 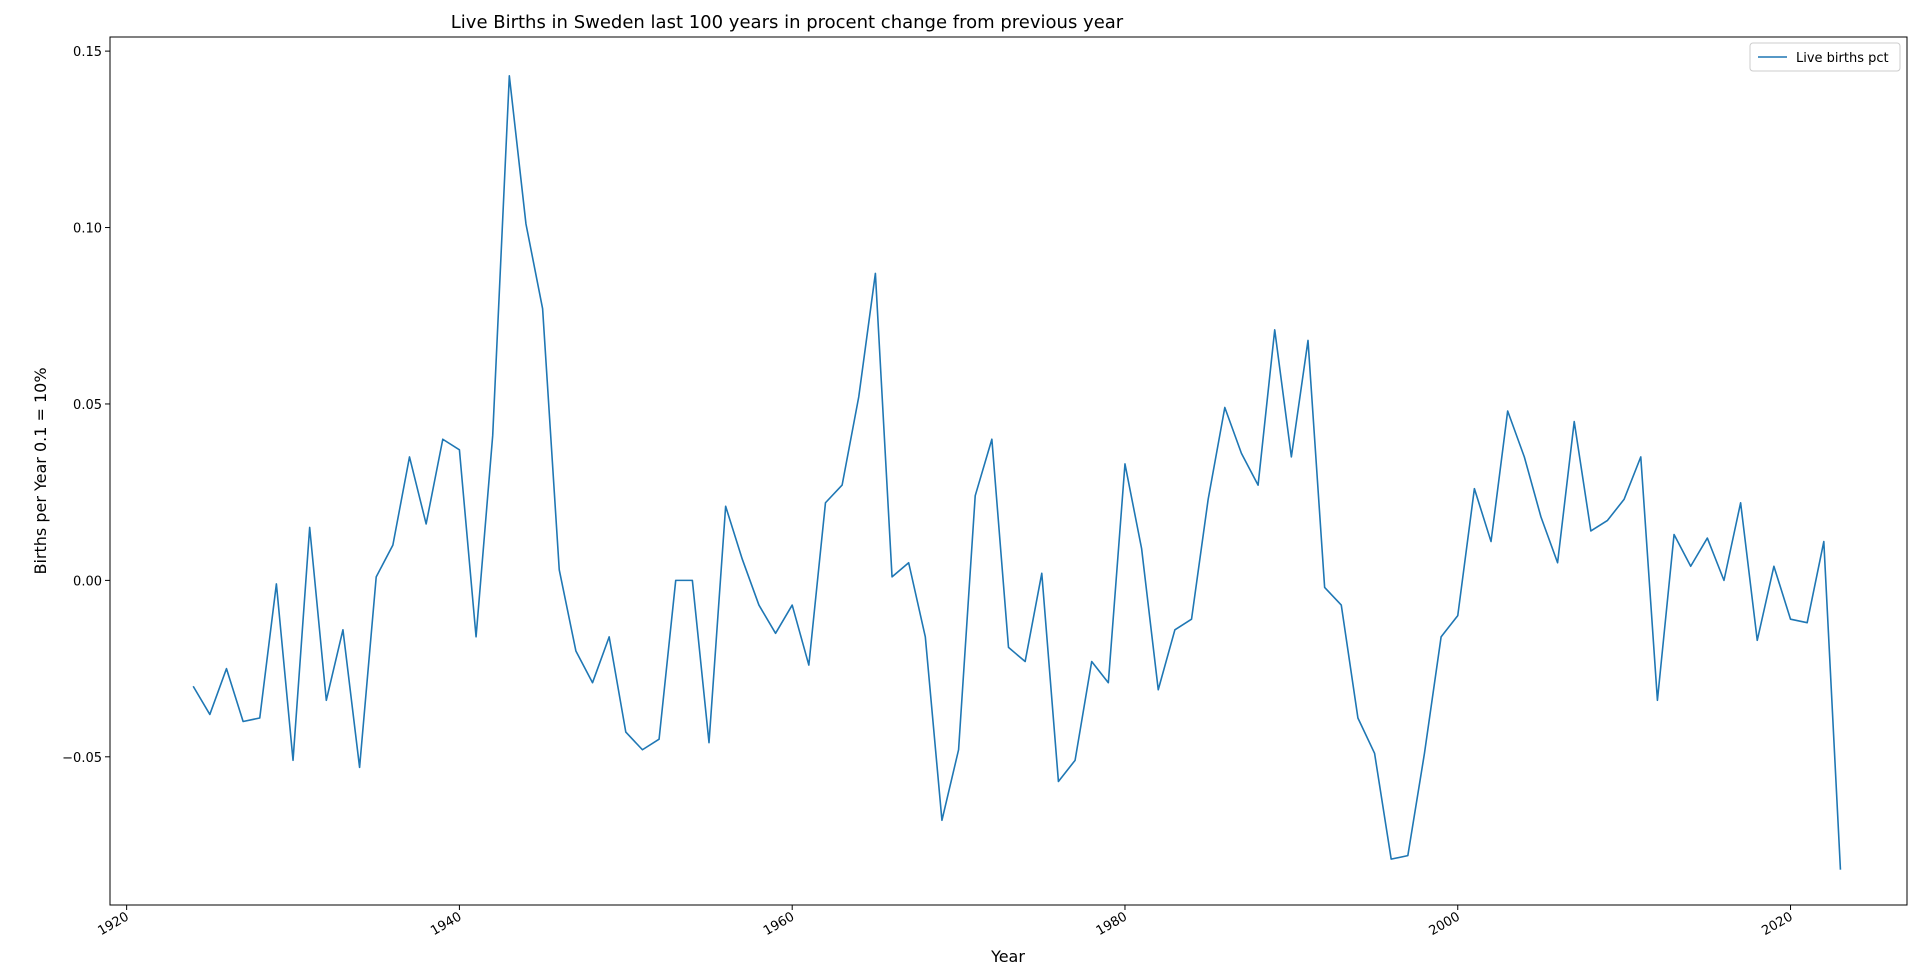 I want to click on legend: Live births pct, so click(x=1825, y=57).